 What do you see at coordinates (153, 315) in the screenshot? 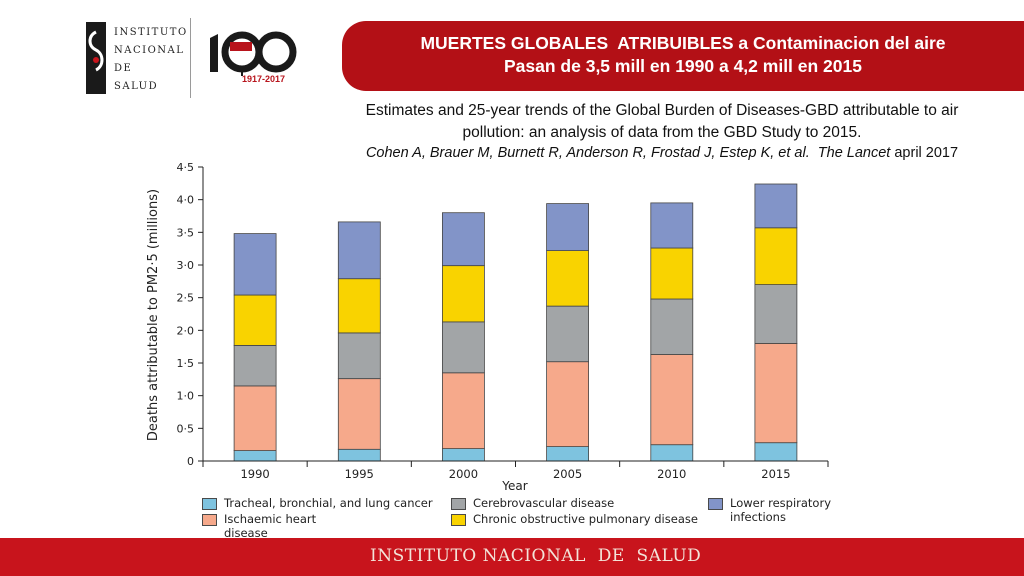
I see `y-axis-label: Deaths attributable to PM2·5 (millions)` at bounding box center [153, 315].